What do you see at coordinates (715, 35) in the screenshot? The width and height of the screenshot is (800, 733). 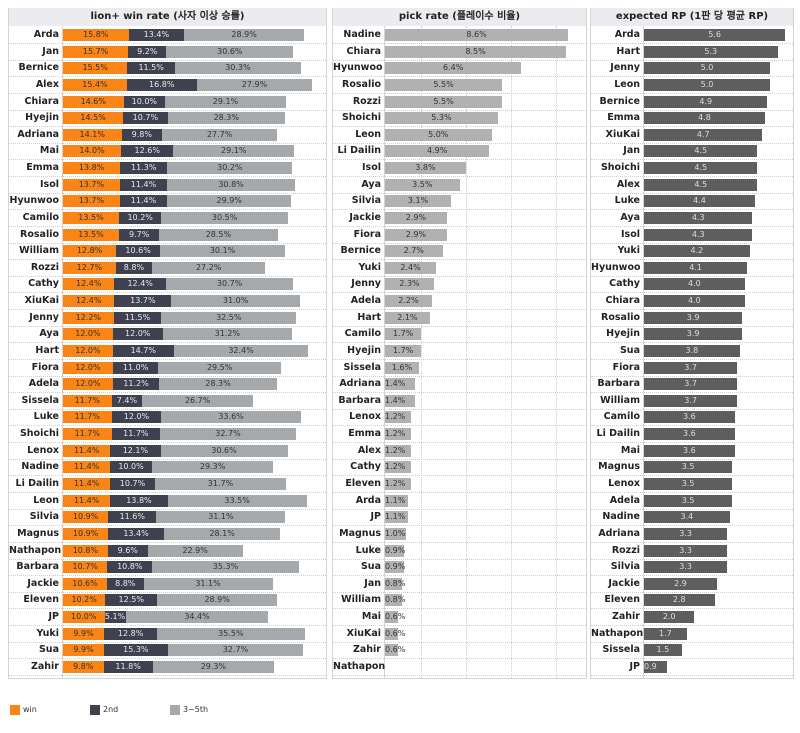 I see `bar: 5.6` at bounding box center [715, 35].